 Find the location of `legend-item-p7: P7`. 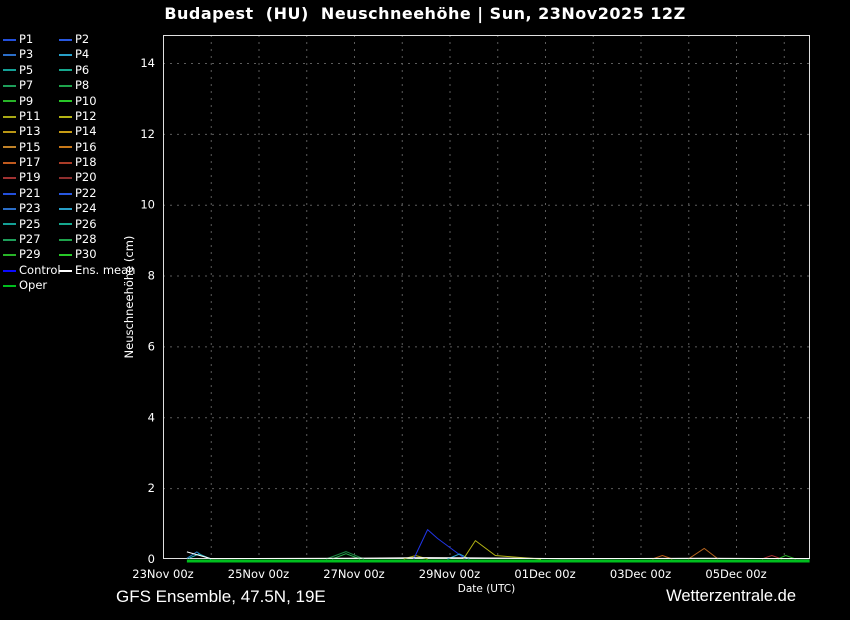

legend-item-p7: P7 is located at coordinates (31, 85).